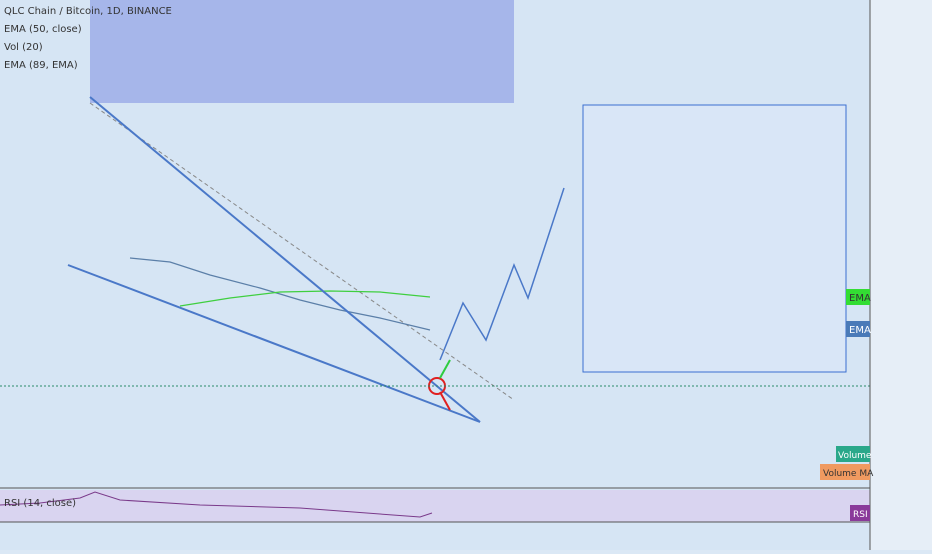 This screenshot has height=554, width=932. Describe the element at coordinates (445, 369) in the screenshot. I see `arrow-up` at that location.